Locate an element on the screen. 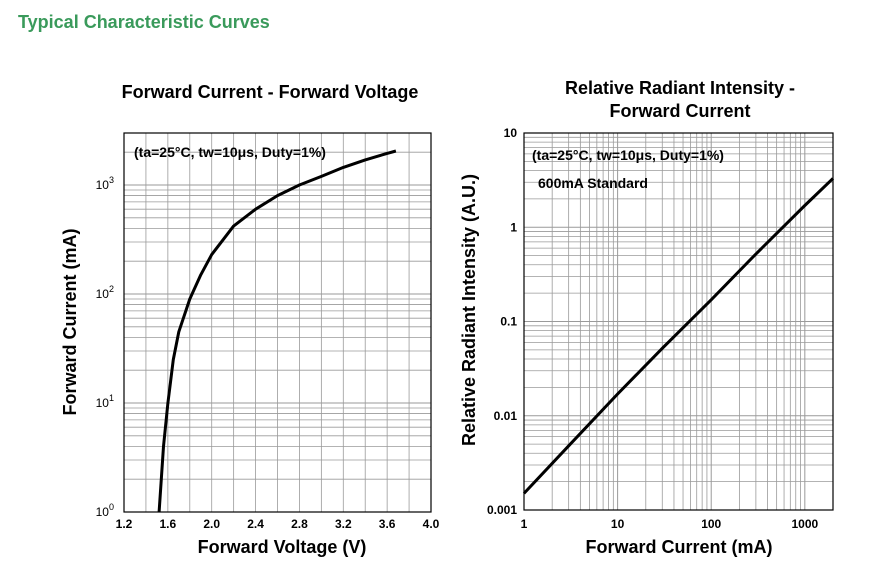  chart2-x-axis-label: Forward Current (mA) is located at coordinates (678, 547).